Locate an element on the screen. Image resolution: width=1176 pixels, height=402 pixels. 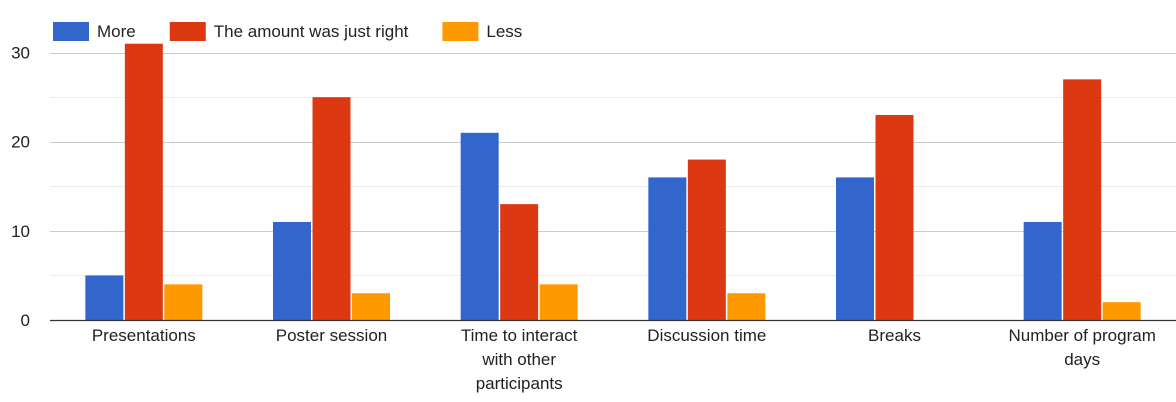
x-tick-label: Time to interact is located at coordinates (519, 335).